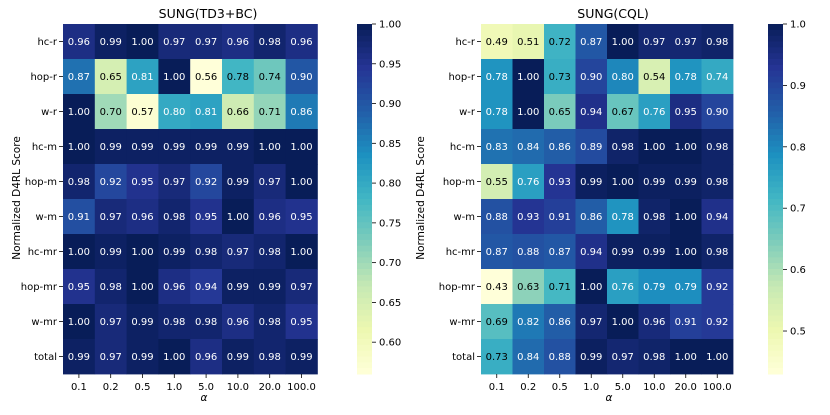 The image size is (830, 415). Describe the element at coordinates (798, 25) in the screenshot. I see `colorbar-tick-label: 1.0` at that location.